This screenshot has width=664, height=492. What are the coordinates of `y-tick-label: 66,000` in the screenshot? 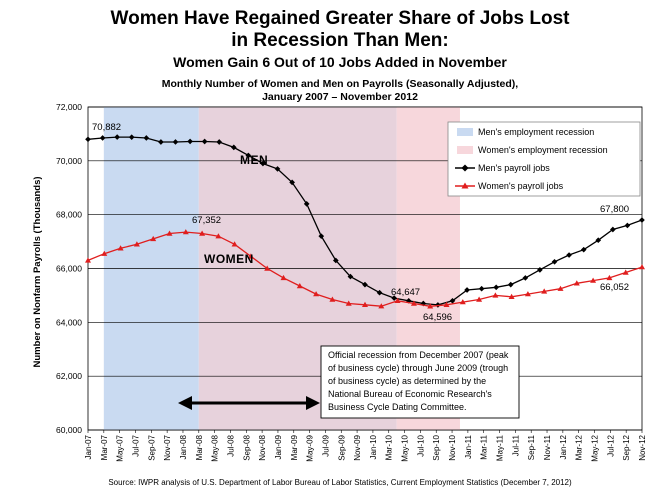 It's located at (69, 269).